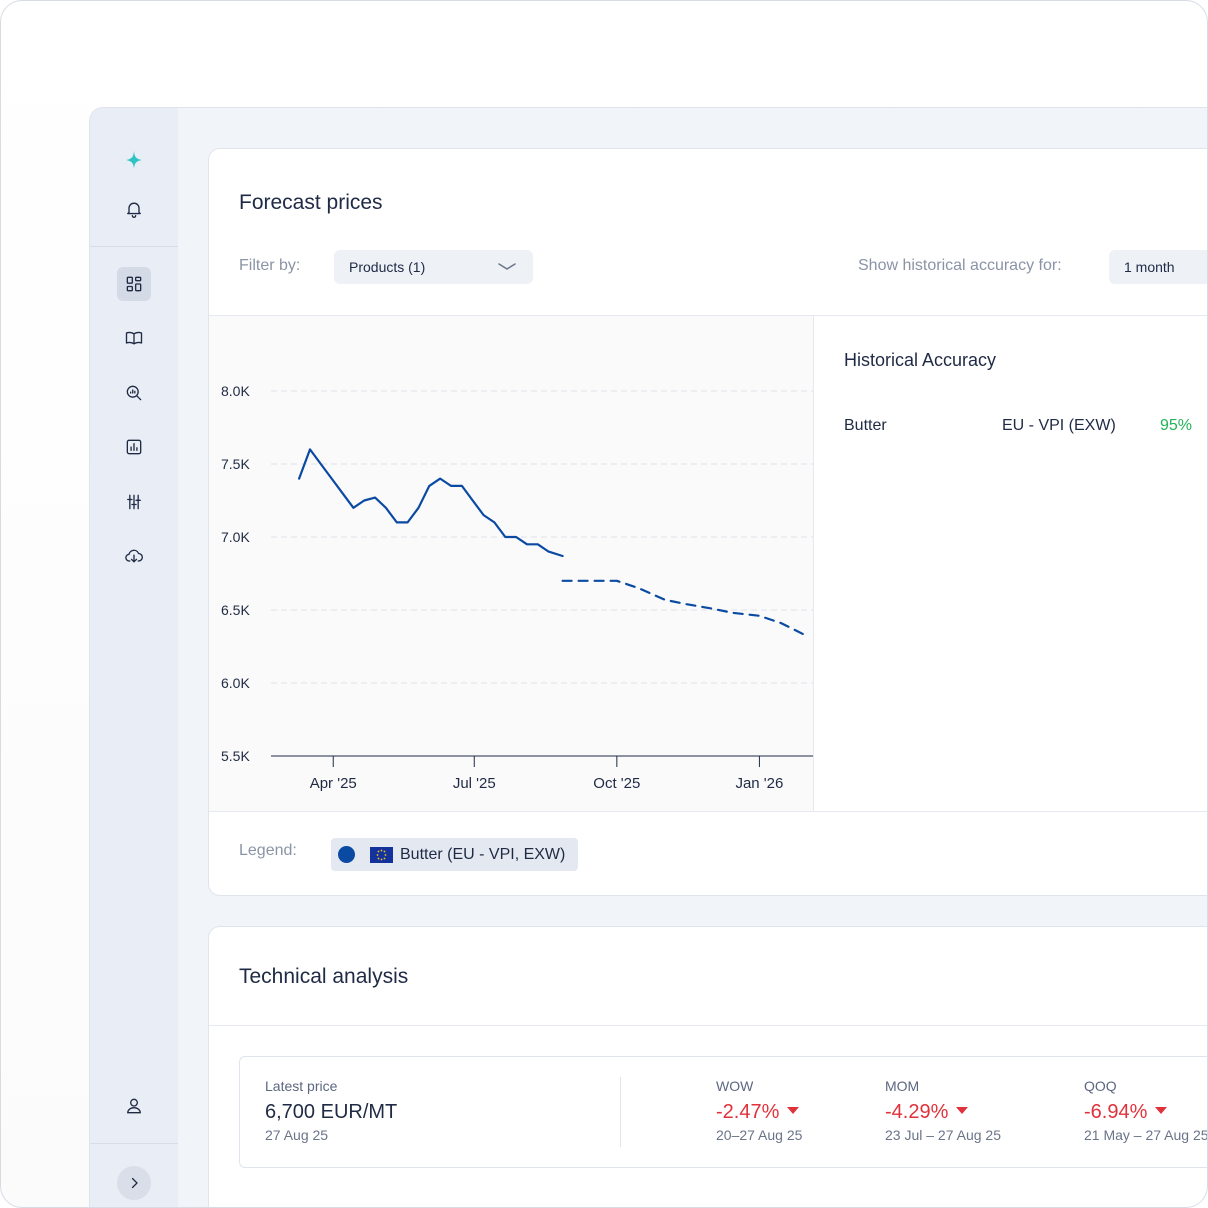 This screenshot has height=1208, width=1208. What do you see at coordinates (620, 1112) in the screenshot?
I see `stats-divider` at bounding box center [620, 1112].